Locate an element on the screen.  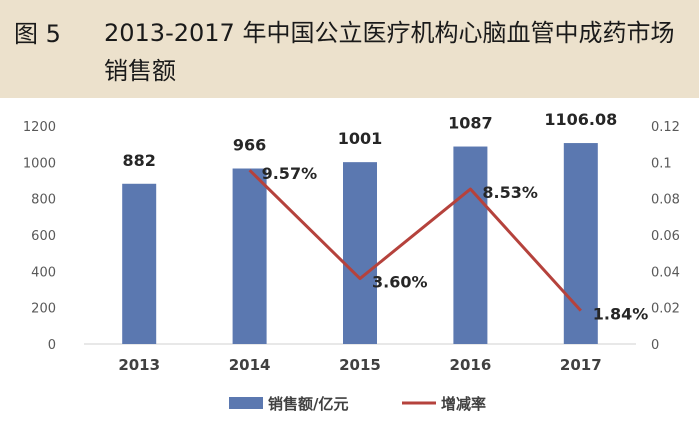
right-axis-tick-label: 0.08 is located at coordinates (665, 200).